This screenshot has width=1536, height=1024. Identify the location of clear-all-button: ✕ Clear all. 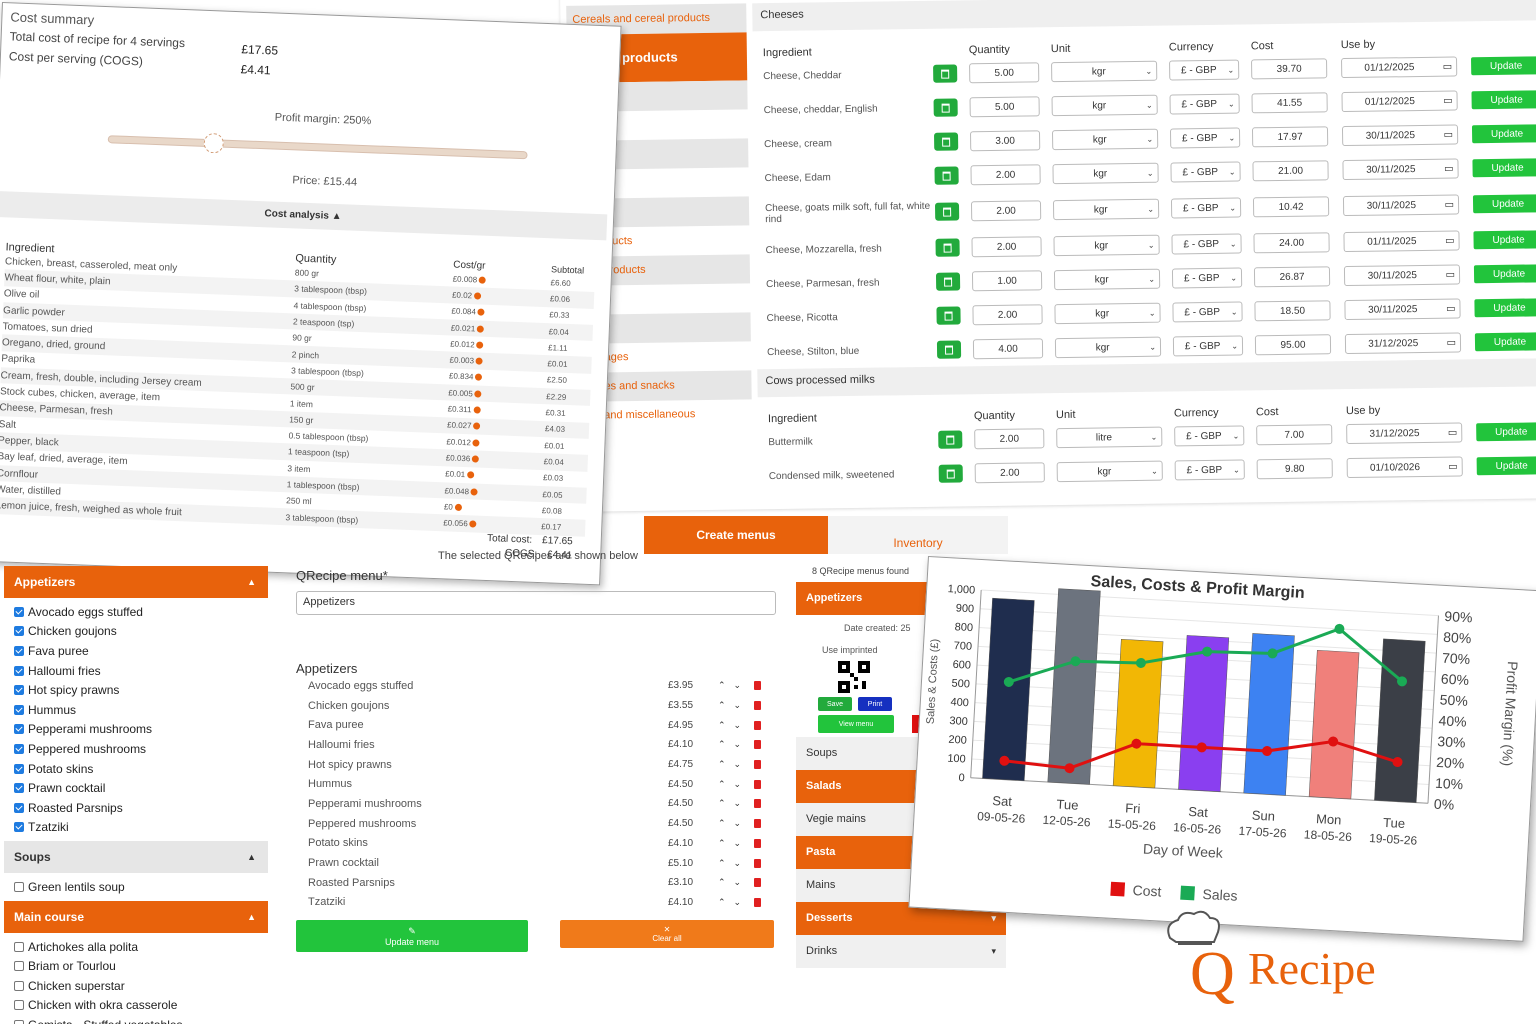
(667, 934).